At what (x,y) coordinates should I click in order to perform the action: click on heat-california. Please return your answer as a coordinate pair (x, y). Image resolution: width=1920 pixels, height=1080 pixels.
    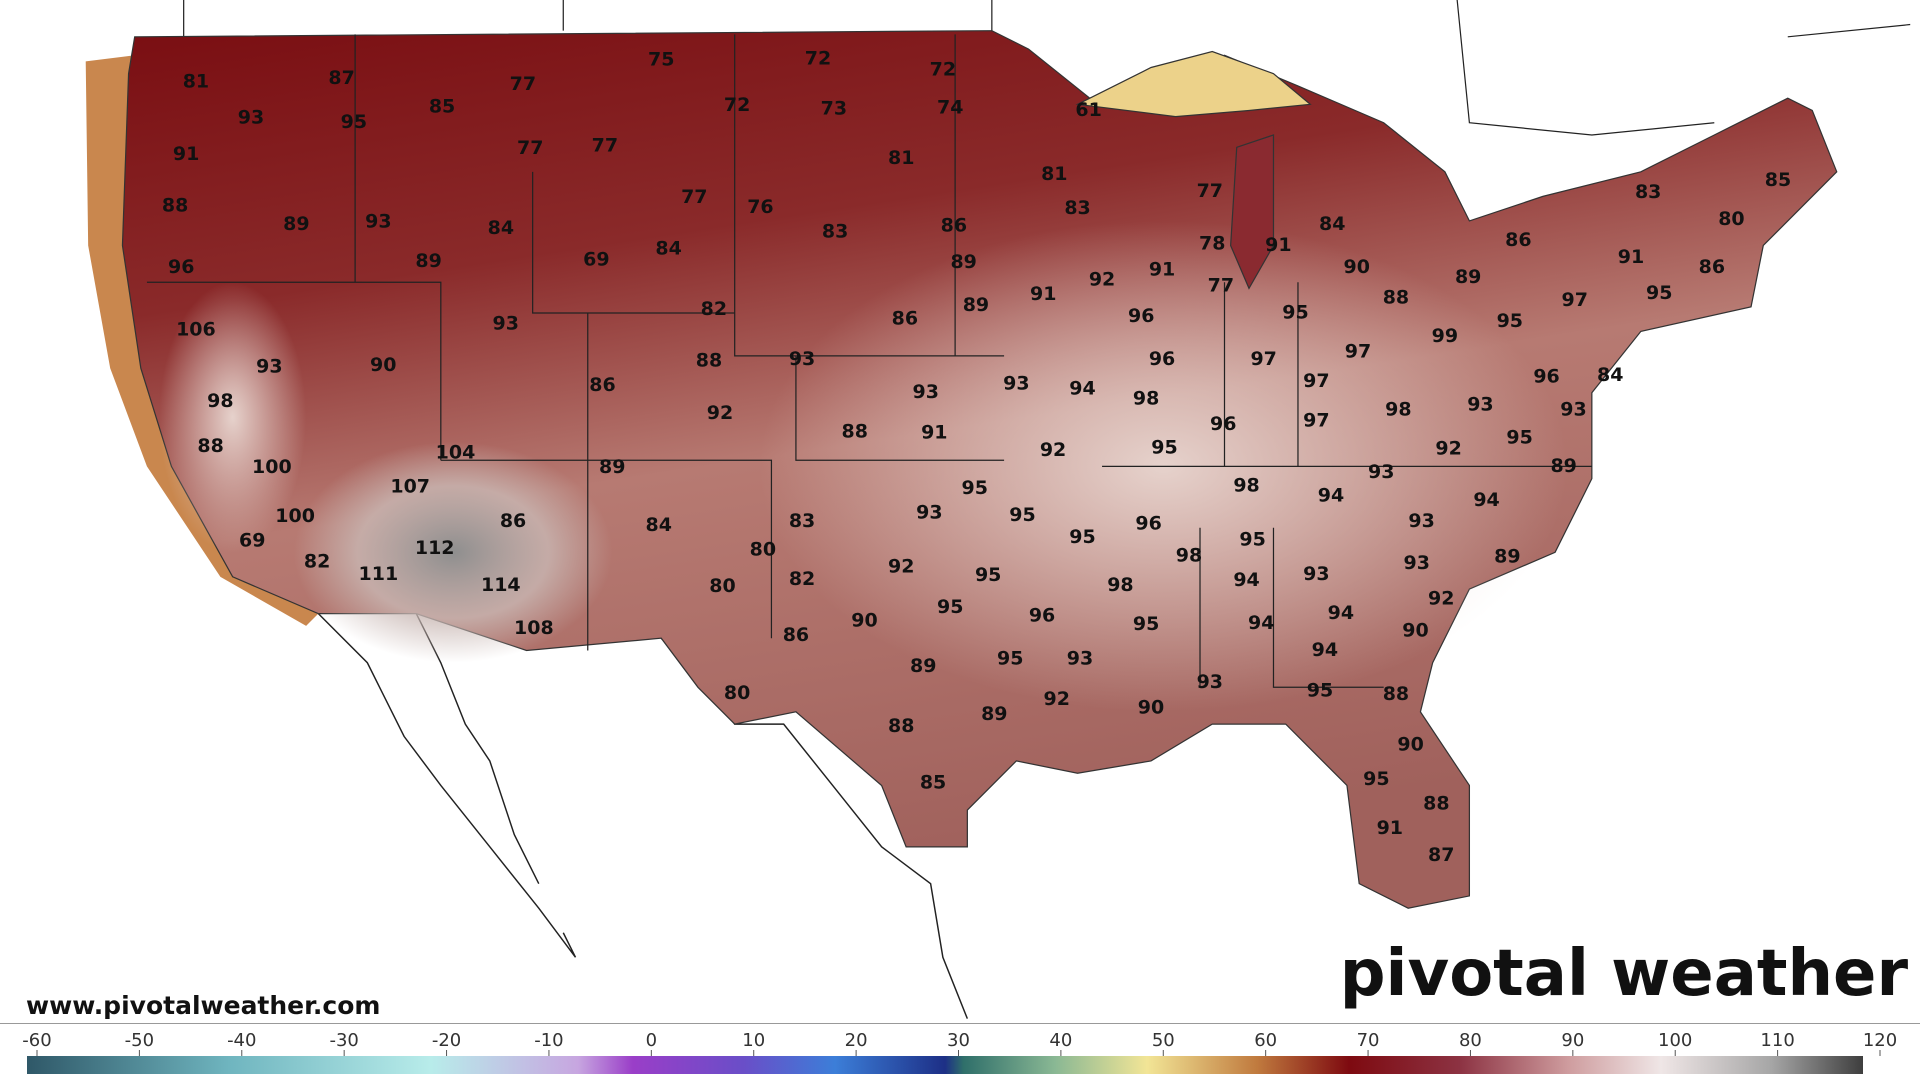
    Looking at the image, I should click on (233, 417).